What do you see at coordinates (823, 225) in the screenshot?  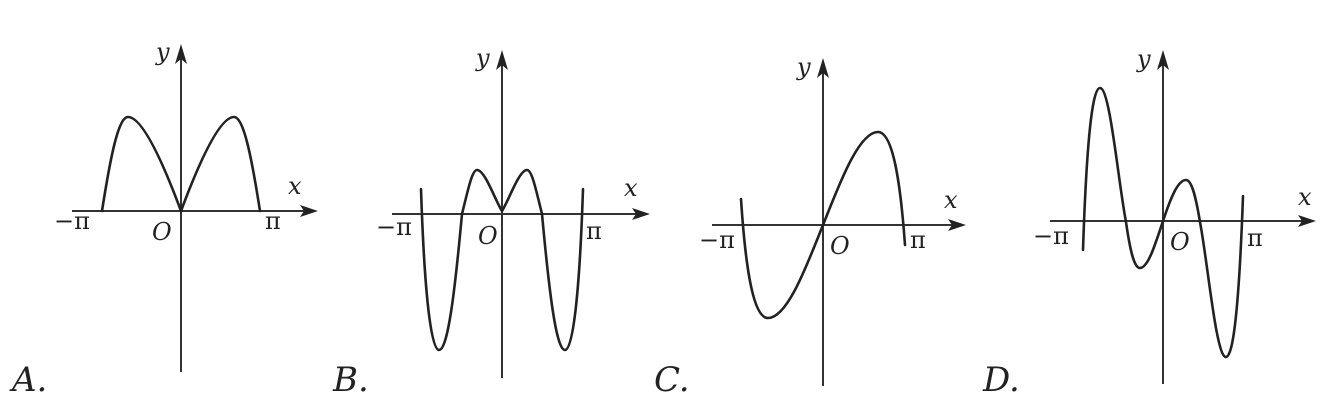 I see `odd-curve-single-swing` at bounding box center [823, 225].